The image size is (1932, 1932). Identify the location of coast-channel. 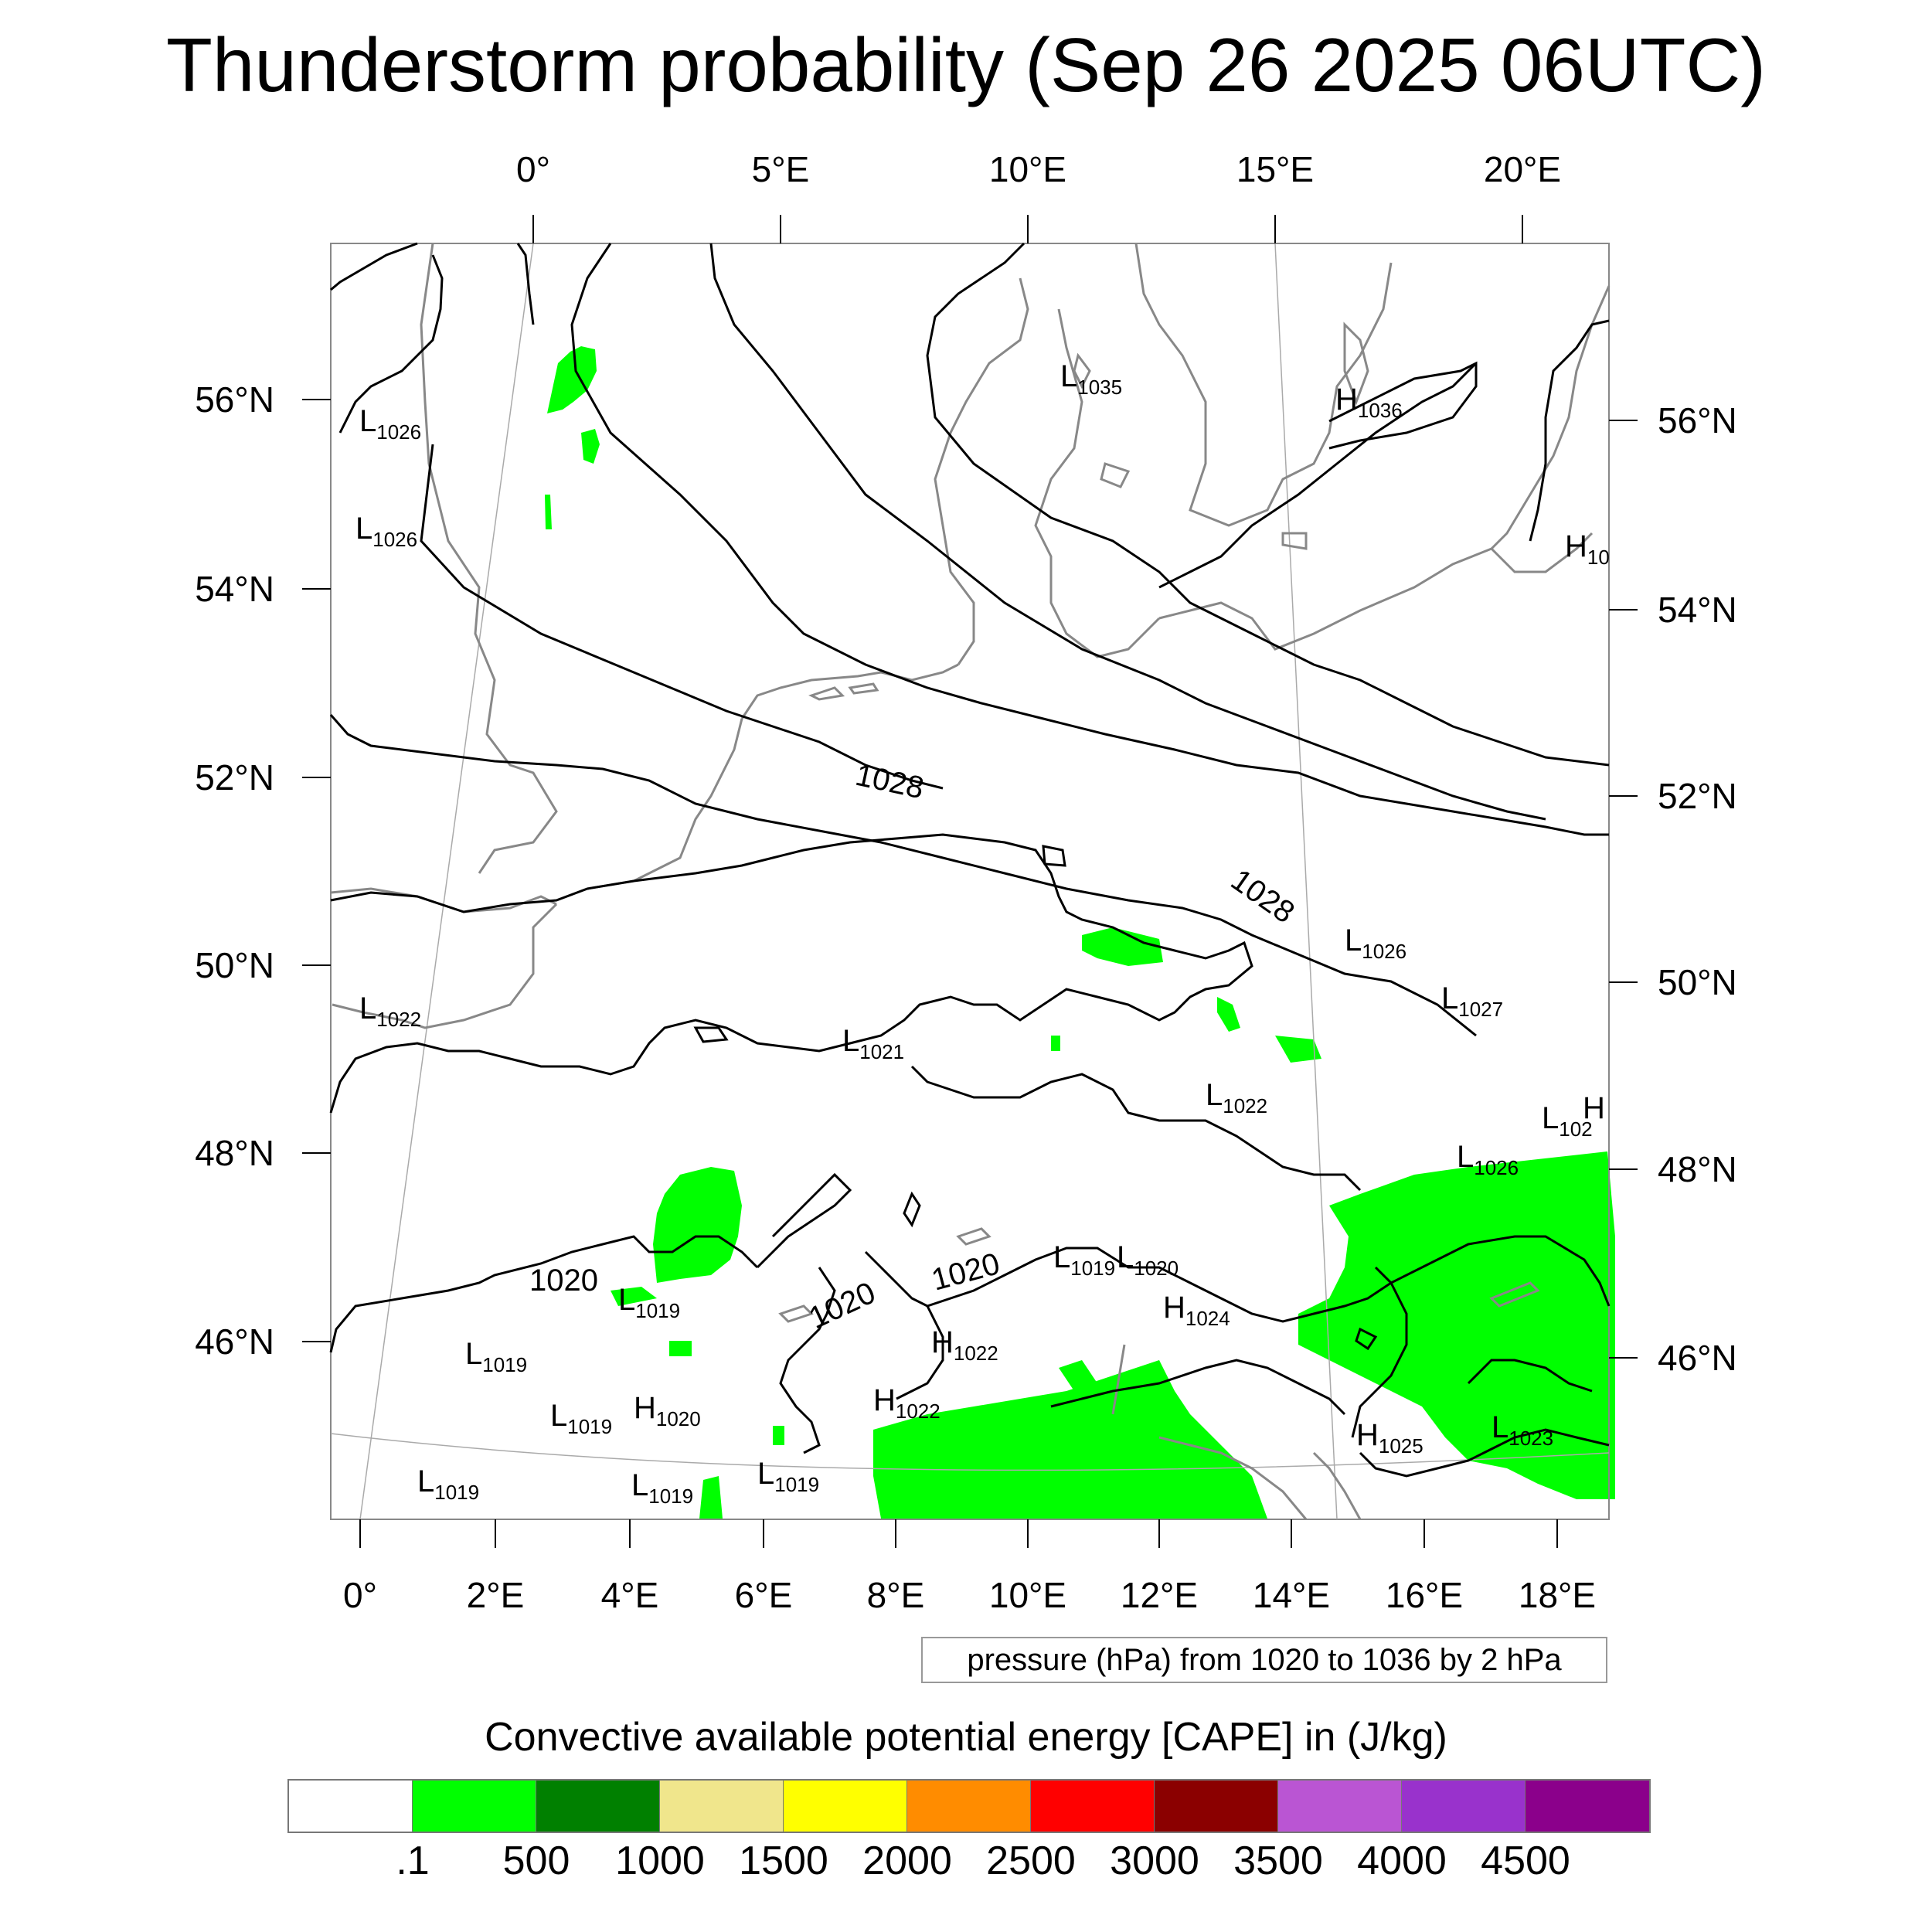
(665, 804).